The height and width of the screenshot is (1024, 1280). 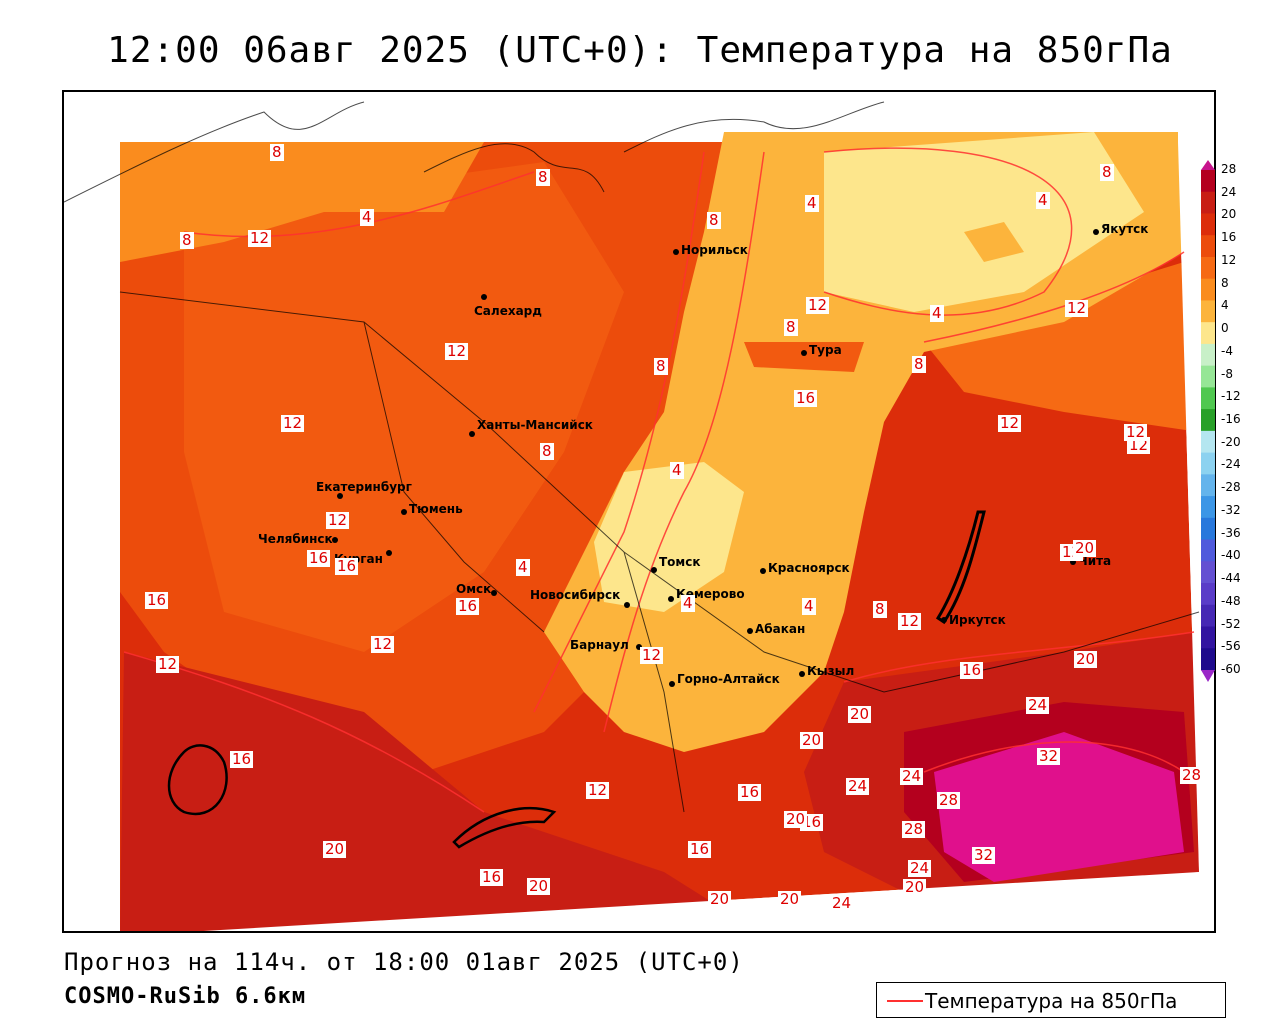 I want to click on legend-line-swatch, so click(x=905, y=1001).